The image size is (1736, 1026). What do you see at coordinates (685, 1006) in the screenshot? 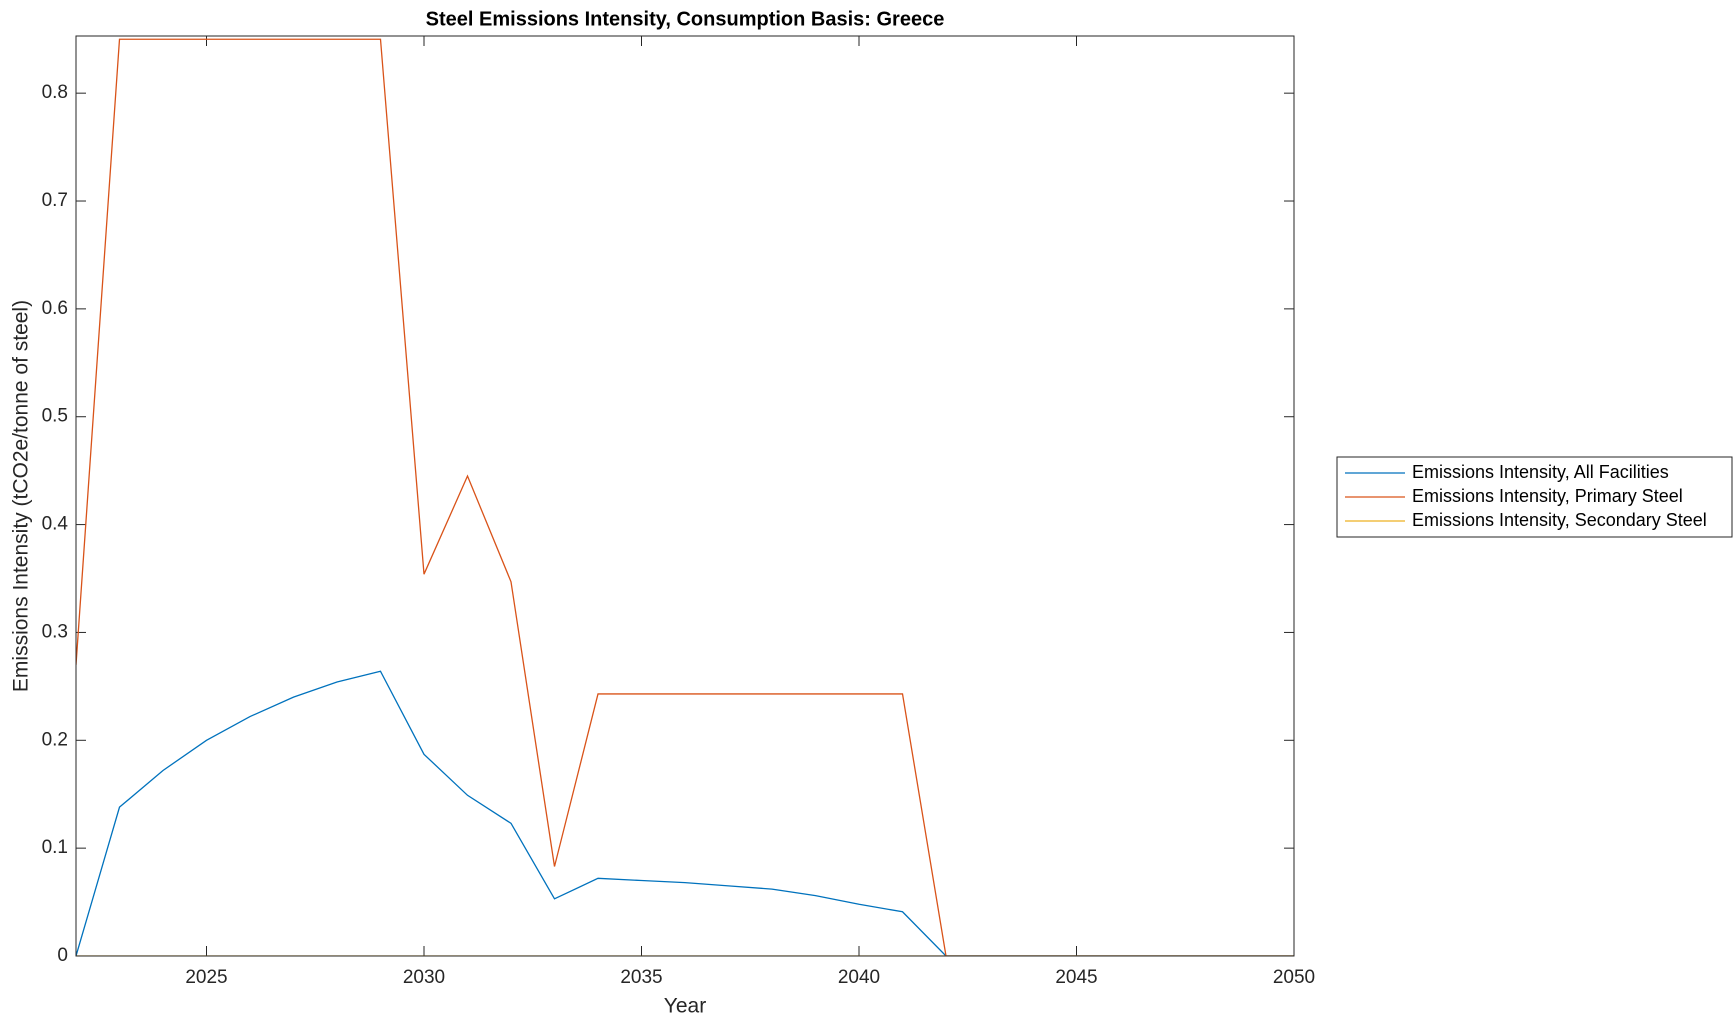
I see `x-axis-label: Year` at bounding box center [685, 1006].